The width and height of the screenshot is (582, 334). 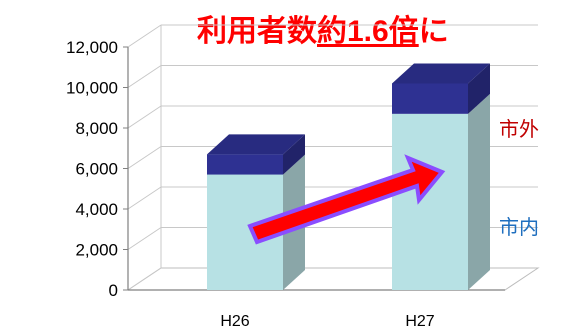 What do you see at coordinates (96, 169) in the screenshot?
I see `y-tick-label: 6,000` at bounding box center [96, 169].